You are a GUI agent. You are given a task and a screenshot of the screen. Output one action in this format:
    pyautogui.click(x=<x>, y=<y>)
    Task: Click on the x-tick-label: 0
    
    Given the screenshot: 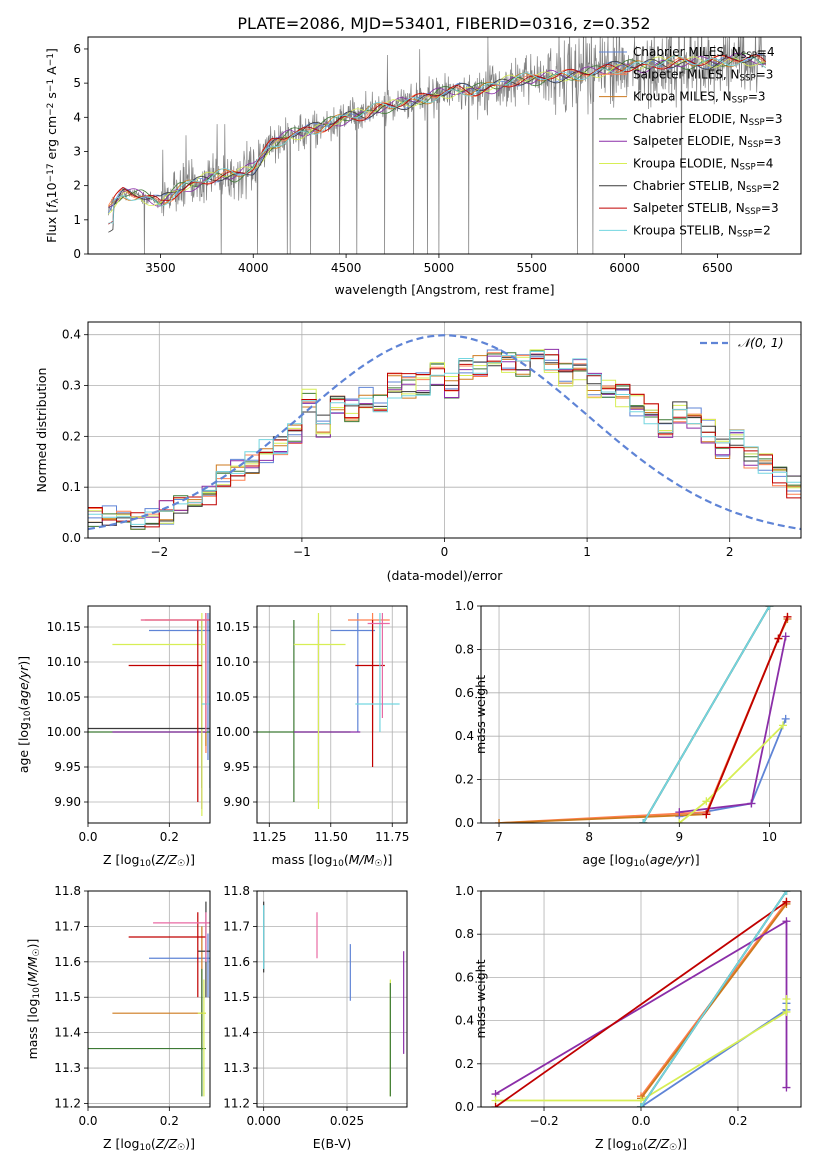 What is the action you would take?
    pyautogui.click(x=445, y=552)
    